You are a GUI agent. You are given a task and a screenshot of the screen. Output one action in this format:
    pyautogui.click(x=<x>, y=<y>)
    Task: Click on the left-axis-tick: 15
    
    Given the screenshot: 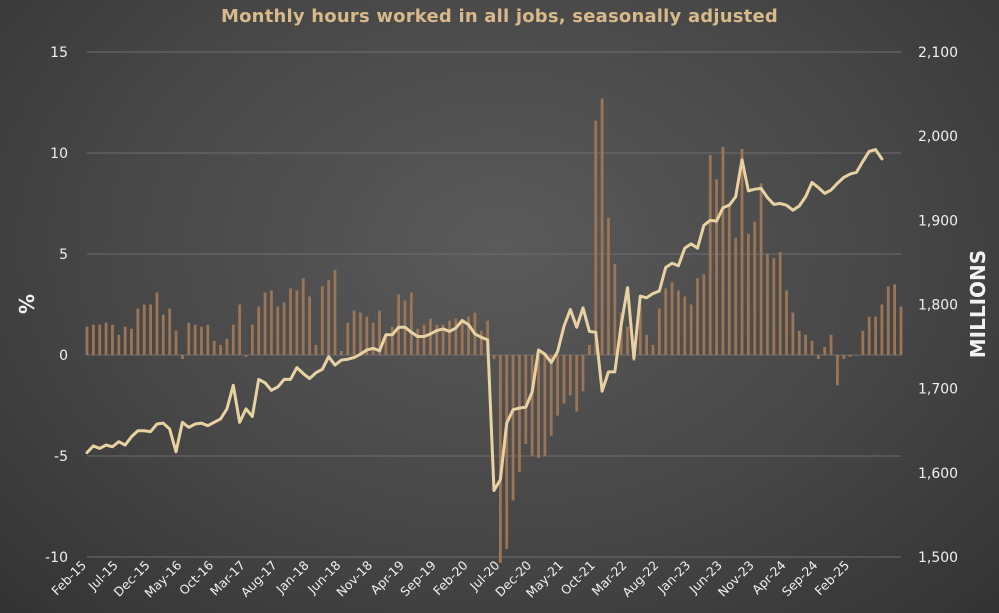 What is the action you would take?
    pyautogui.click(x=59, y=53)
    